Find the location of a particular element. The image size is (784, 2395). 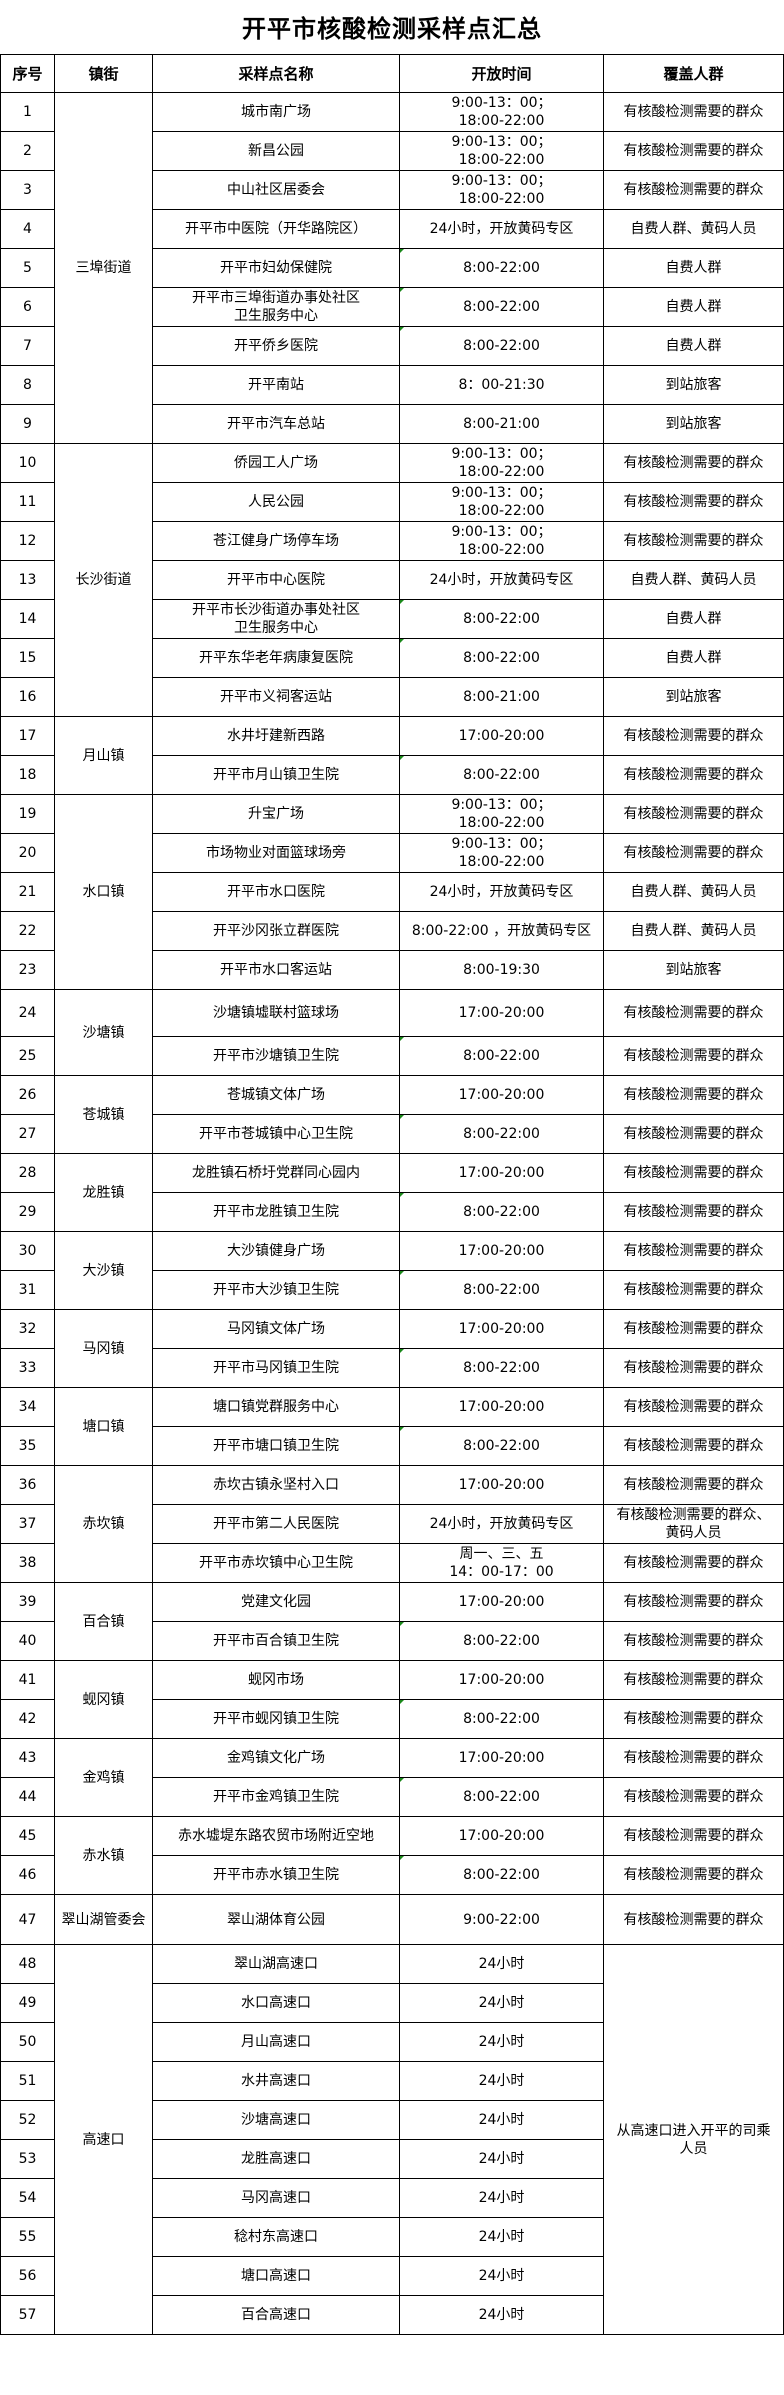

table-row: 31 开平市大沙镇卫生院 8:00-22:00 有核酸检测需要的群众 is located at coordinates (392, 1290).